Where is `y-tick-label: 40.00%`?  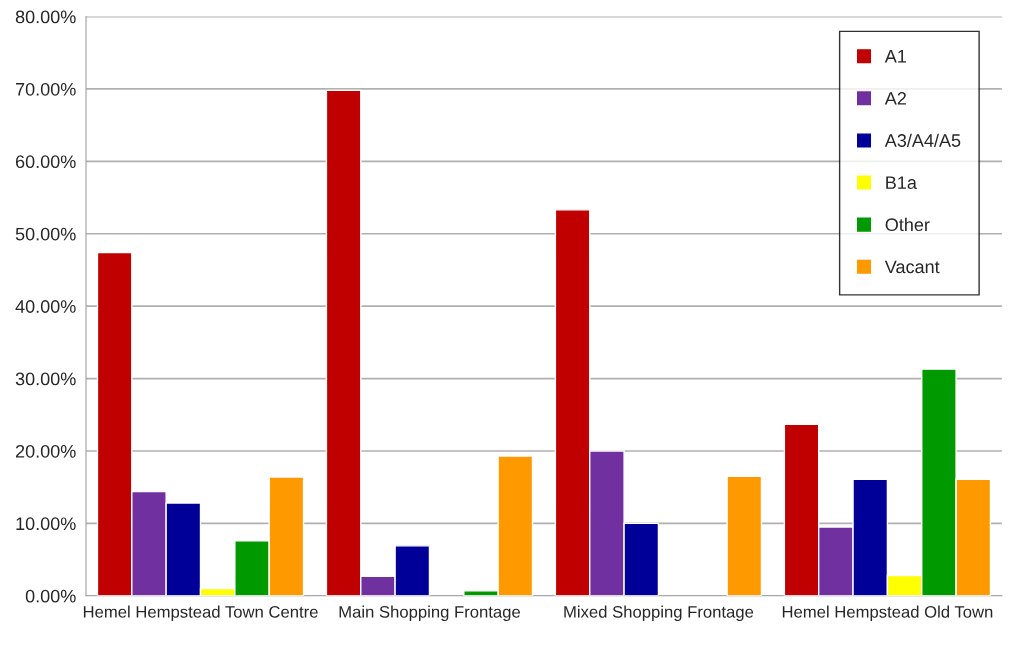
y-tick-label: 40.00% is located at coordinates (45, 306).